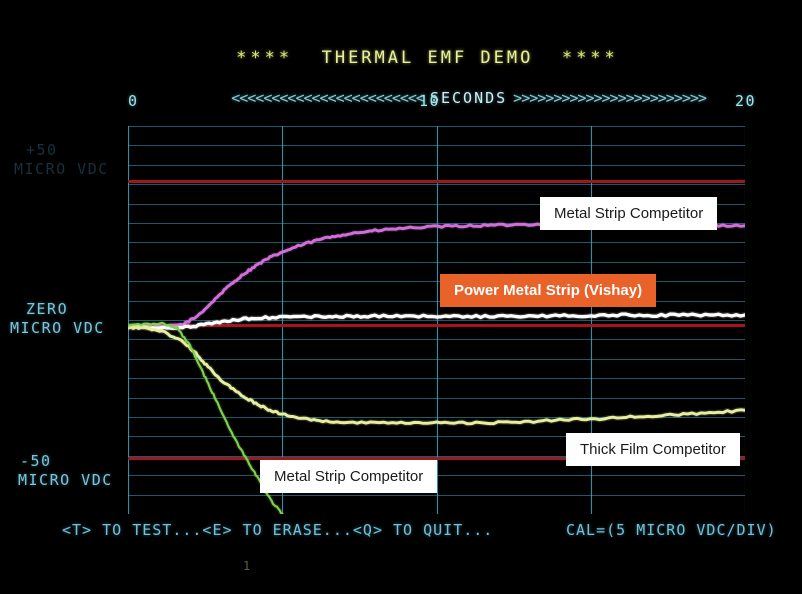  What do you see at coordinates (328, 98) in the screenshot?
I see `x-axis-arrows-left: <<<<<<<<<<<<<<<<<<<<<<<<` at bounding box center [328, 98].